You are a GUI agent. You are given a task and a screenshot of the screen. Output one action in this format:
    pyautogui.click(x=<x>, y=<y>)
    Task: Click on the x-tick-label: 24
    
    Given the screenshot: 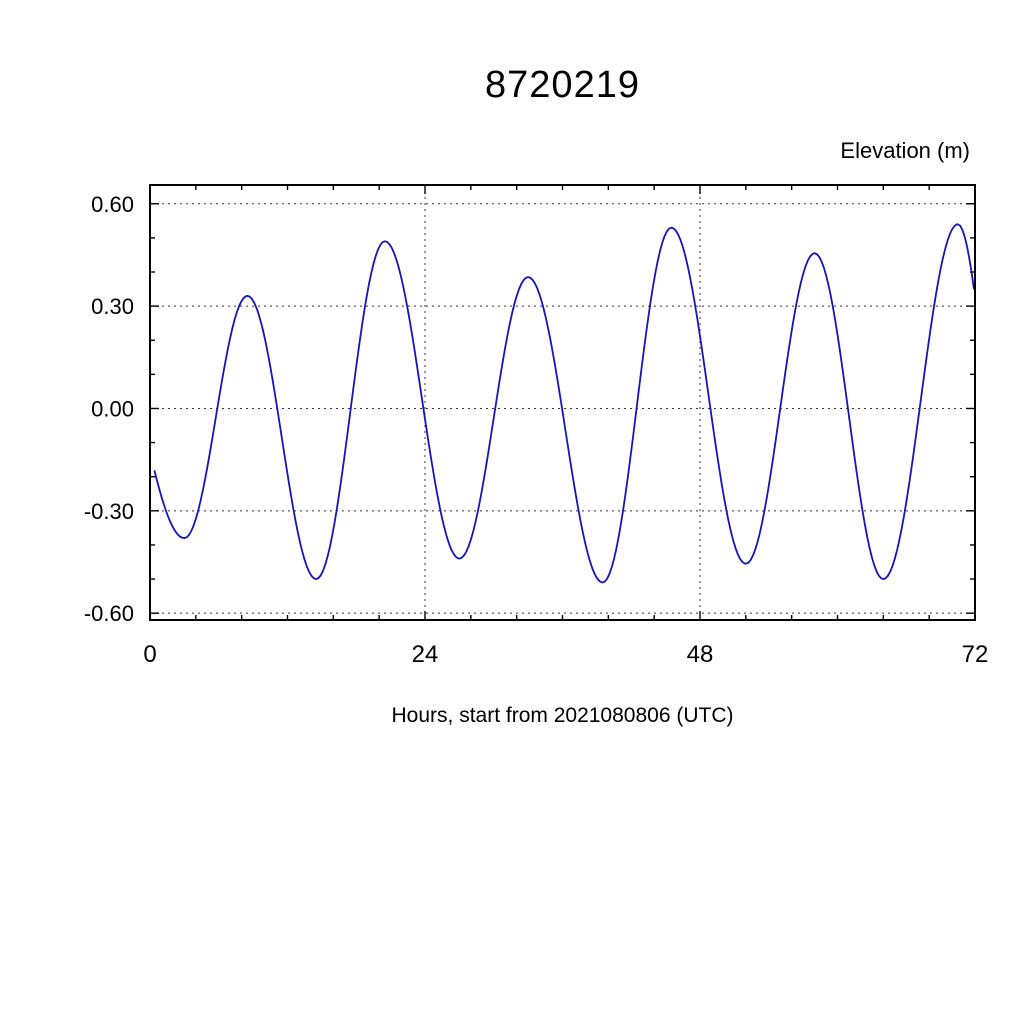 What is the action you would take?
    pyautogui.click(x=425, y=654)
    